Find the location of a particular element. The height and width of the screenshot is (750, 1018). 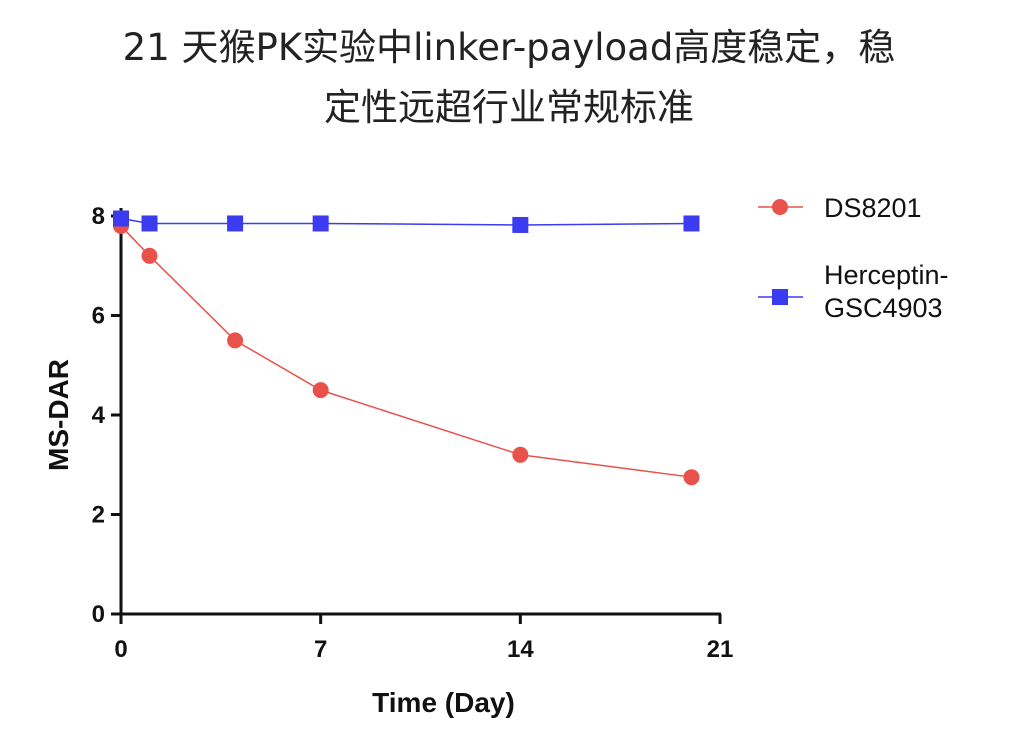

y-tick-label: 2 is located at coordinates (98, 515).